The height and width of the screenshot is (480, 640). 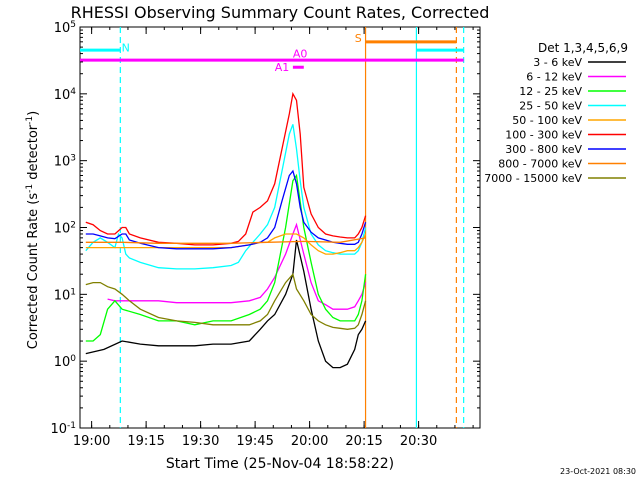 I want to click on y-axis-label: Corrected Count Rate (s-1 detector-1), so click(x=33, y=230).